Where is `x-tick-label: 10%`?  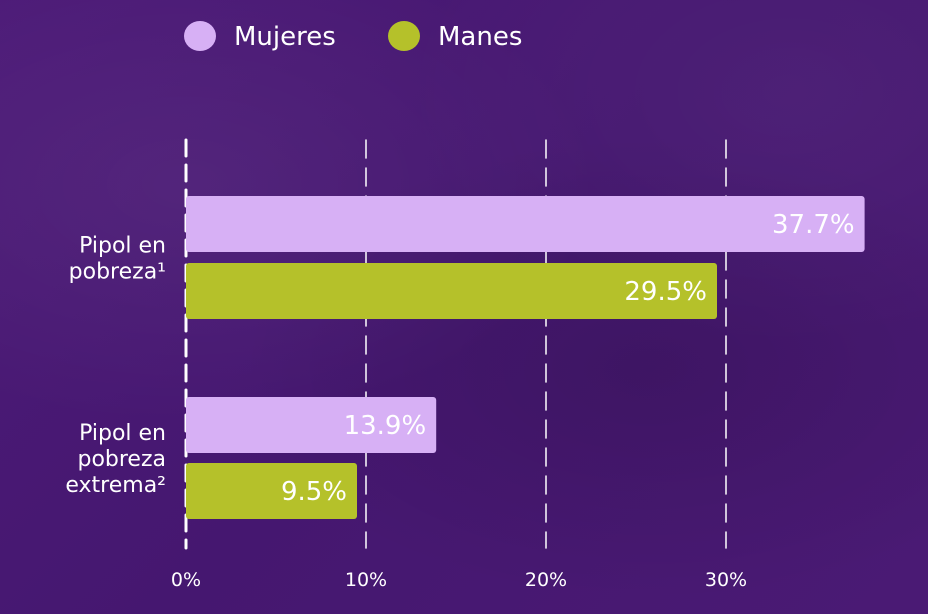 x-tick-label: 10% is located at coordinates (366, 580).